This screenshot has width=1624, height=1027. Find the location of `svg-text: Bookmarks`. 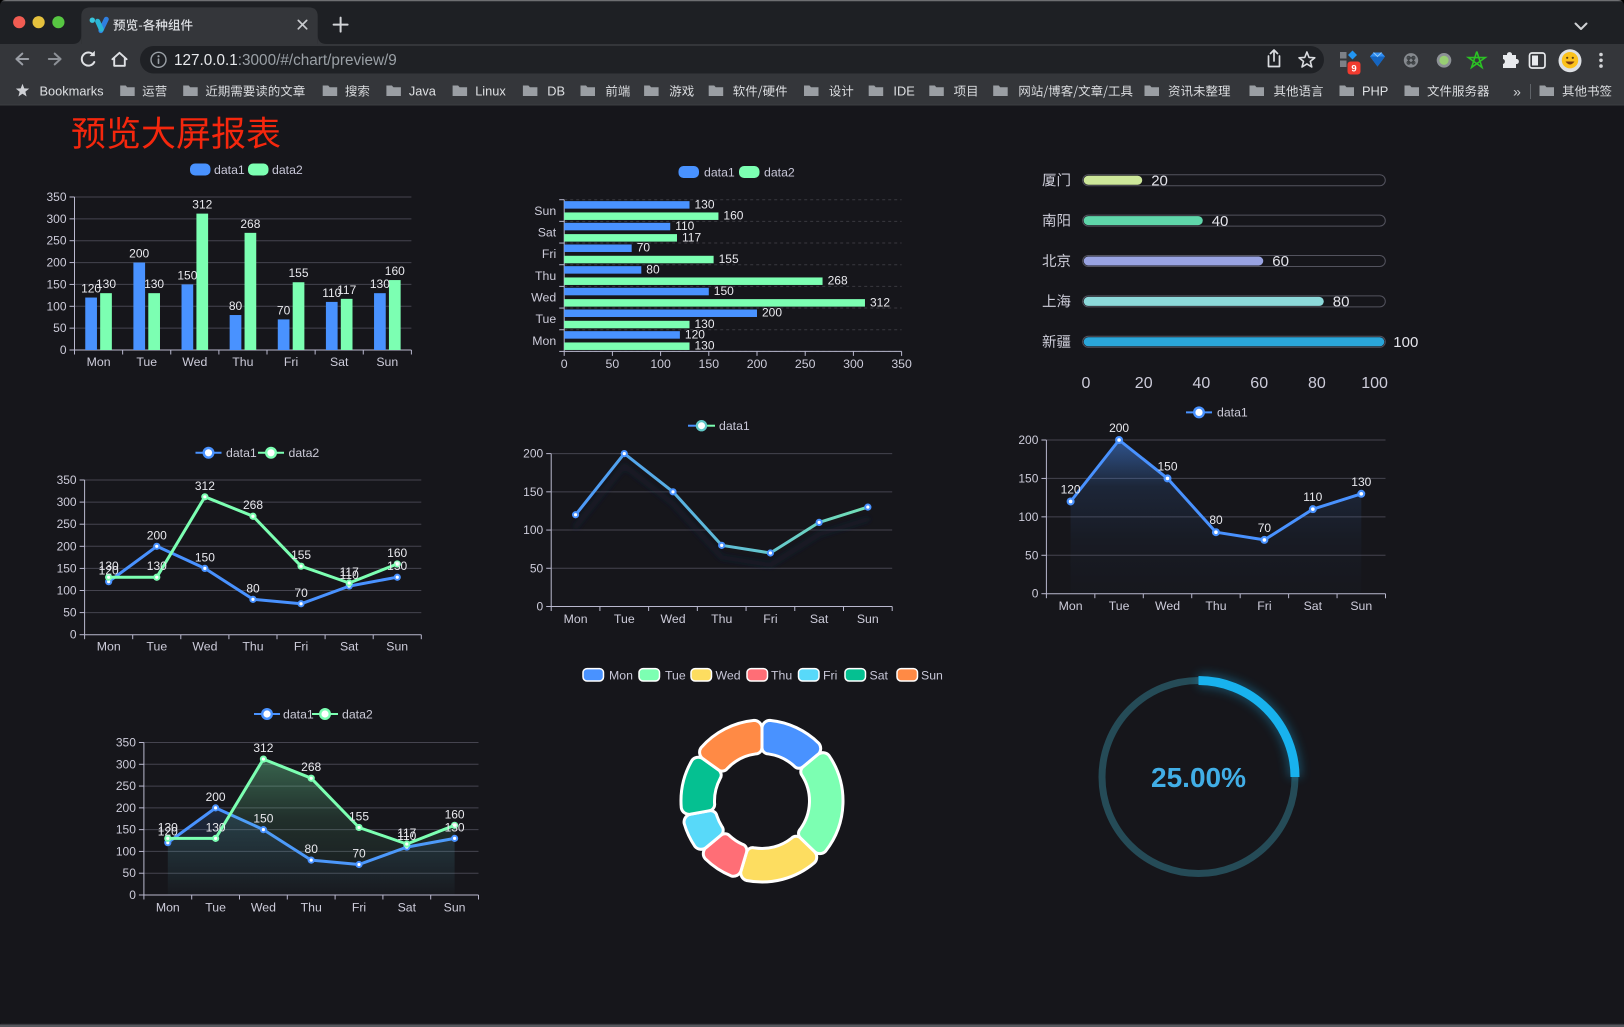

svg-text: Bookmarks is located at coordinates (72, 91).